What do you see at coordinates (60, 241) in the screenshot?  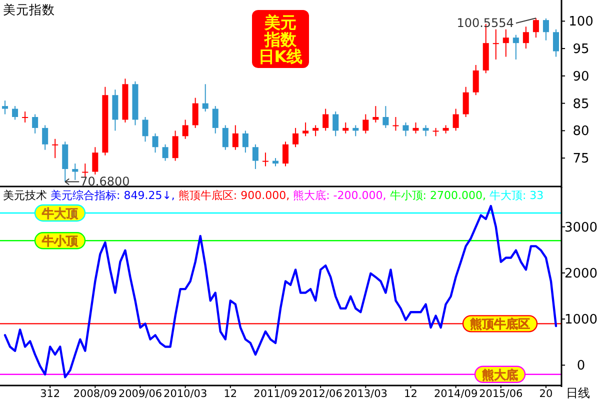 I see `ref-line-label: 牛小顶` at bounding box center [60, 241].